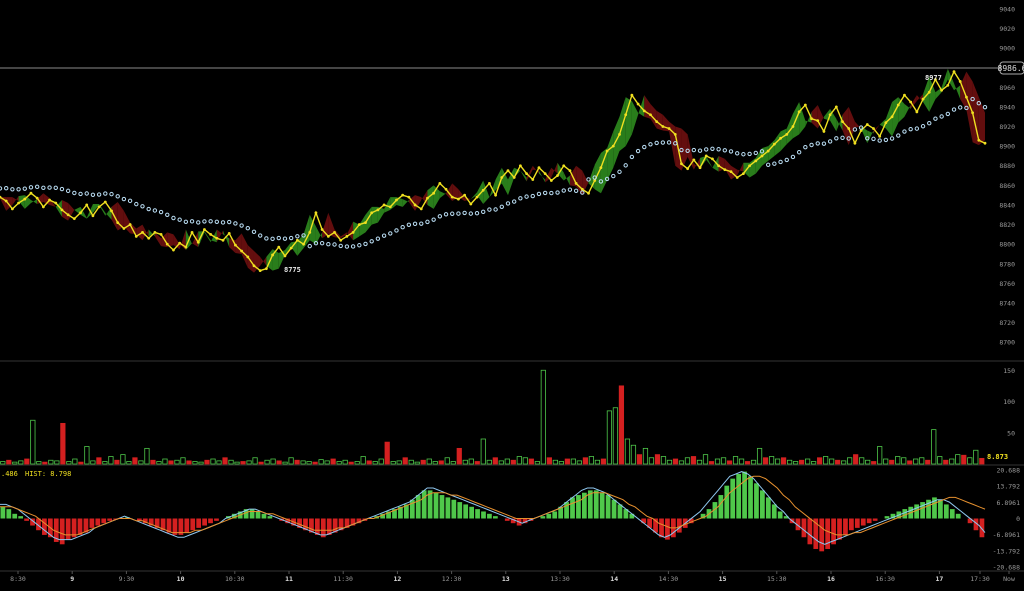 This screenshot has width=1024, height=591. What do you see at coordinates (980, 579) in the screenshot?
I see `time-tick-label: 17:30` at bounding box center [980, 579].